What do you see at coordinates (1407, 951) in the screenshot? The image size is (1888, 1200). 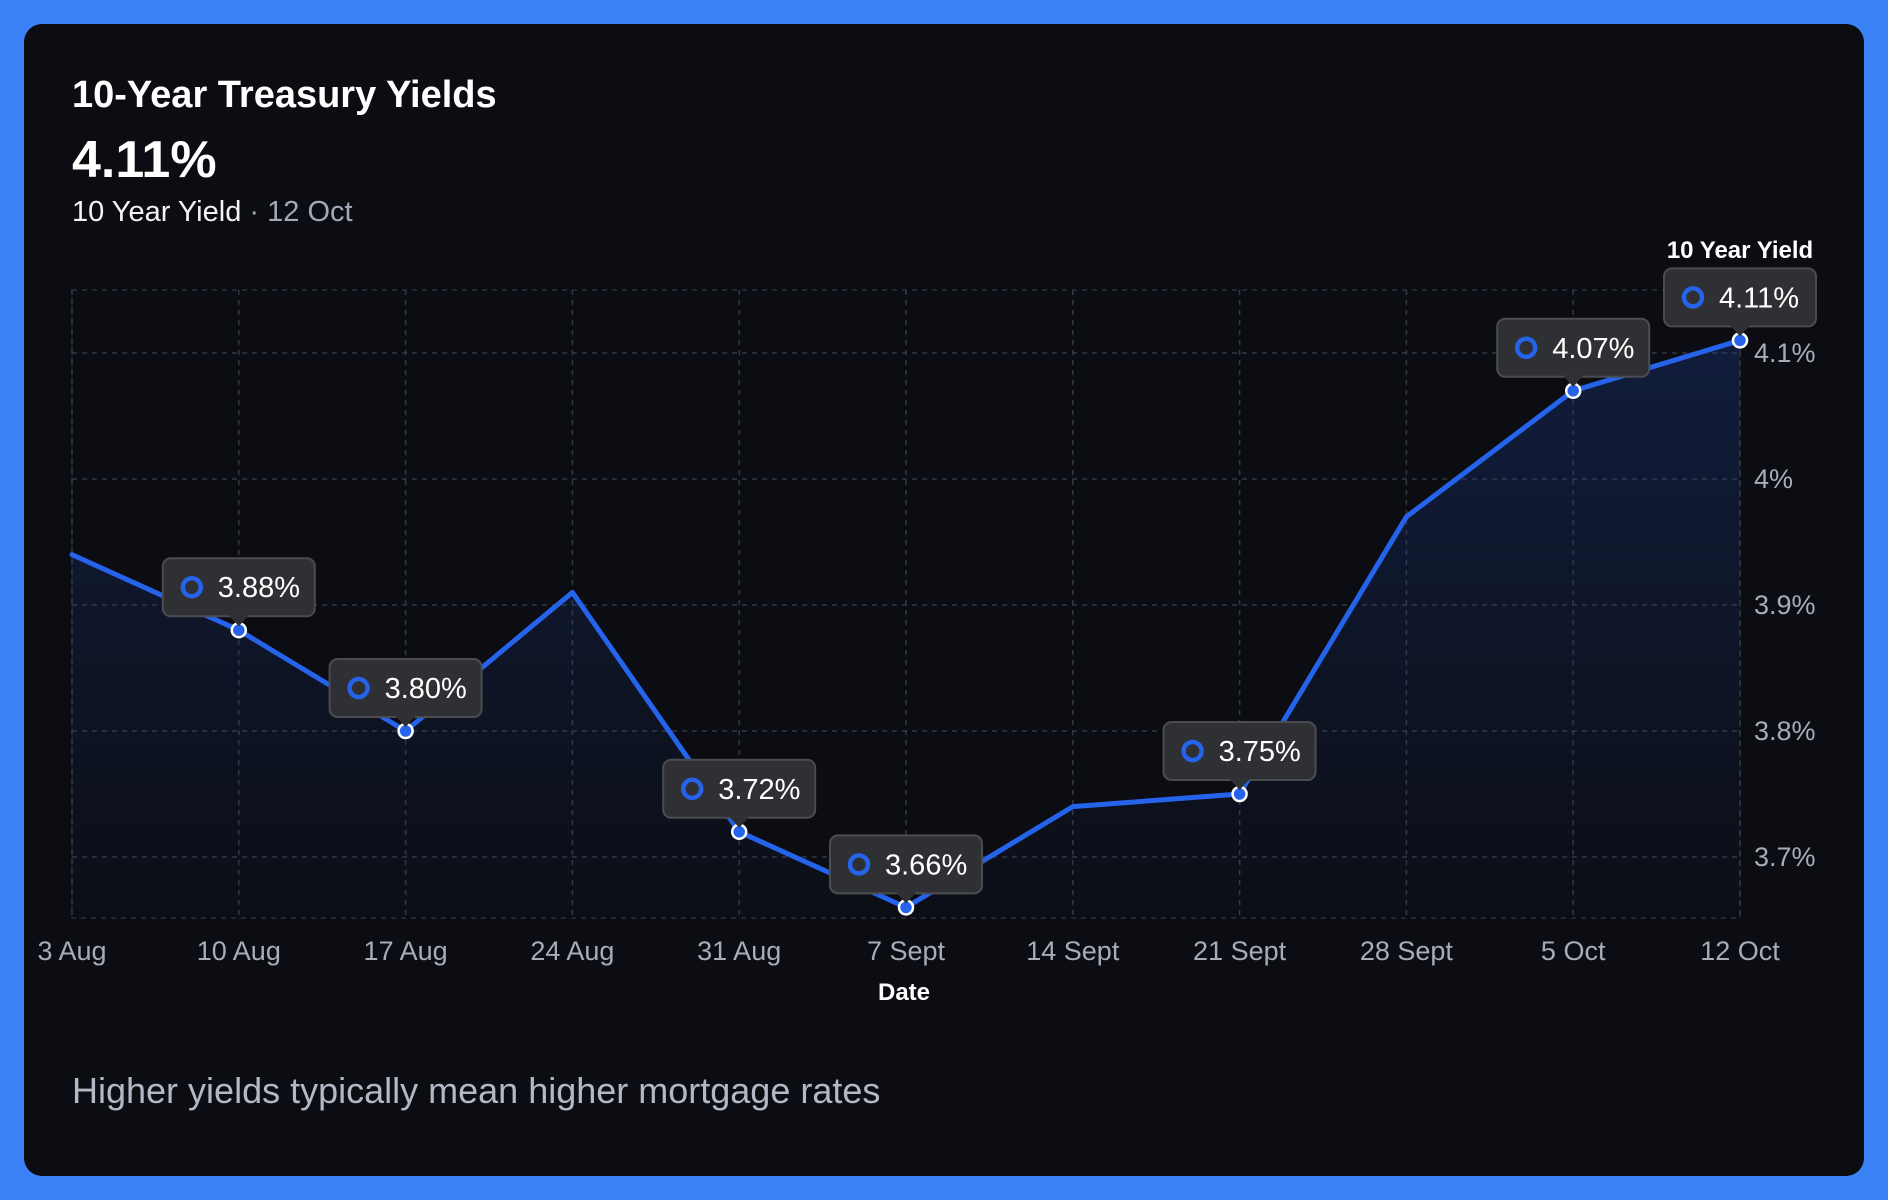 I see `x-tick-label: 28 Sept` at bounding box center [1407, 951].